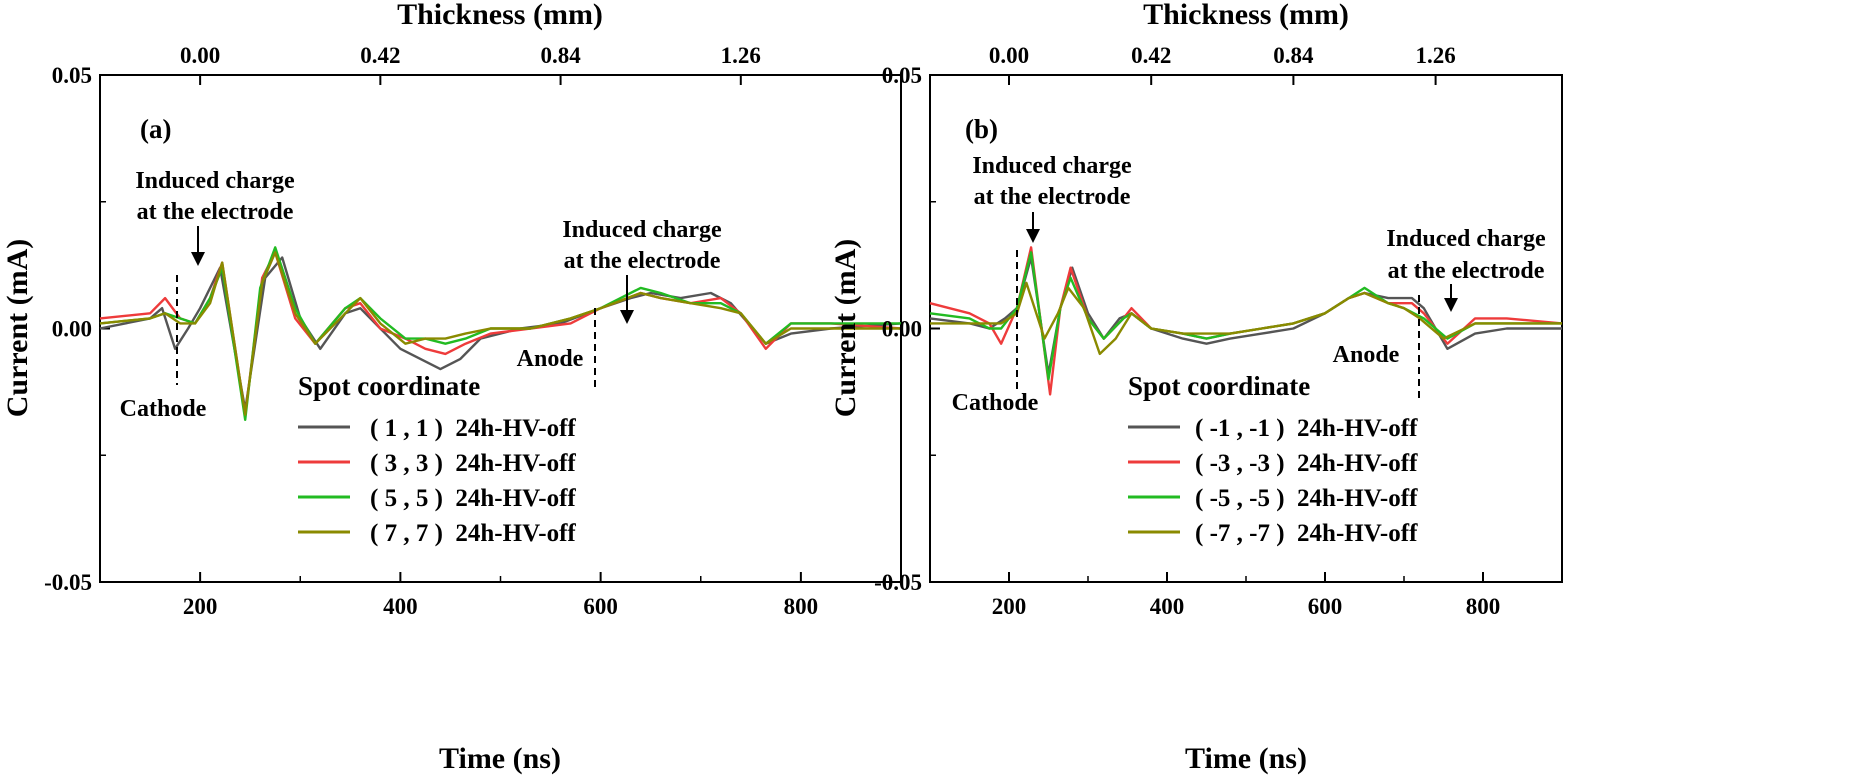 This screenshot has width=1849, height=780. Describe the element at coordinates (1306, 533) in the screenshot. I see `legend-label-3: ( -7 , -7 ) 24h-HV-off` at that location.